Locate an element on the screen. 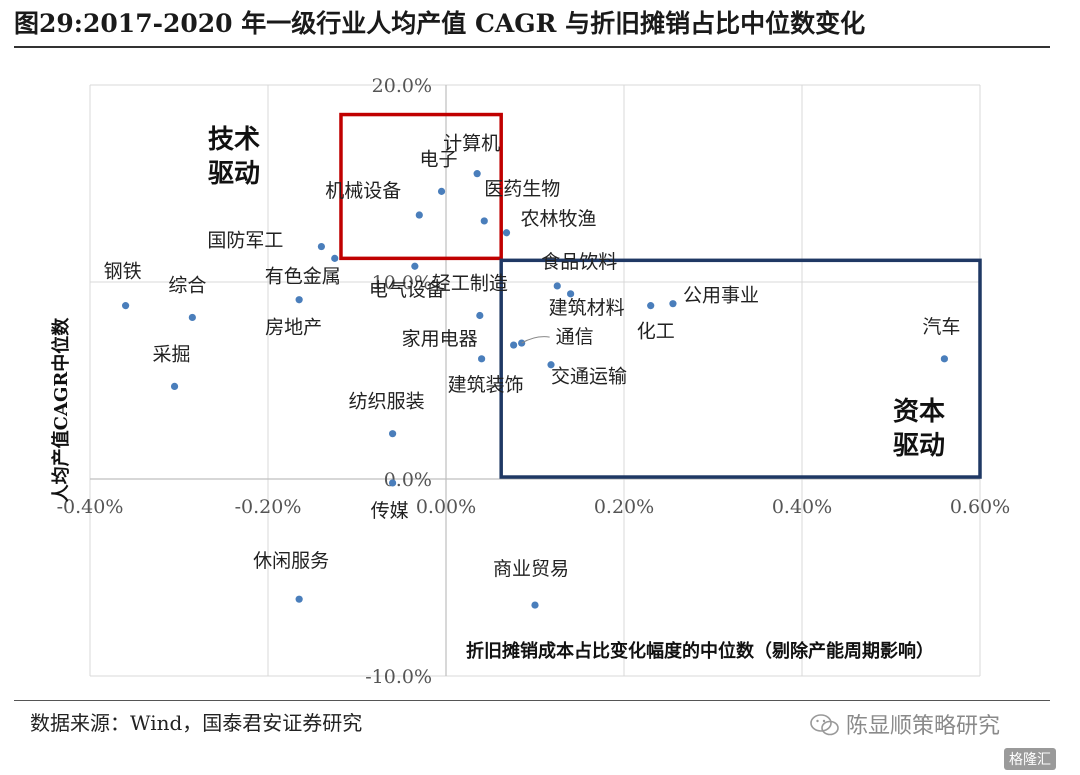  point-label: 钢铁 is located at coordinates (123, 272).